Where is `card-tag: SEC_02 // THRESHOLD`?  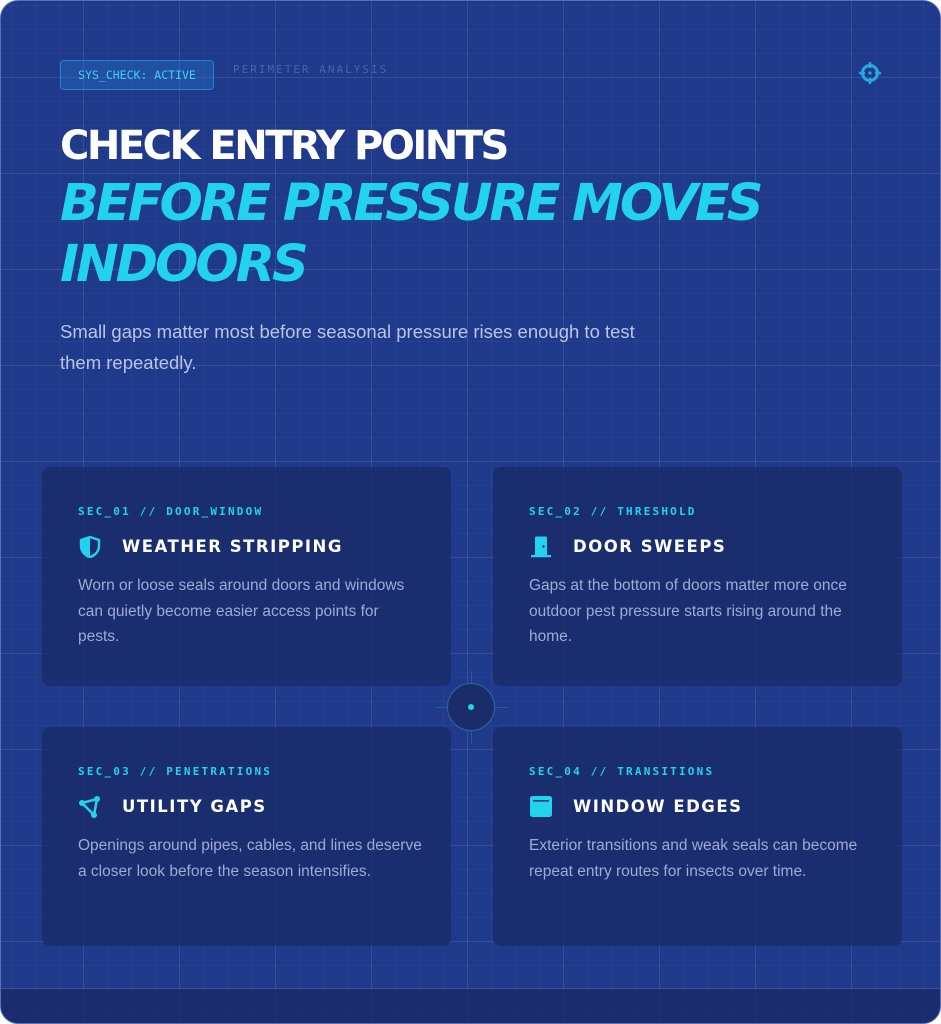
card-tag: SEC_02 // THRESHOLD is located at coordinates (613, 511).